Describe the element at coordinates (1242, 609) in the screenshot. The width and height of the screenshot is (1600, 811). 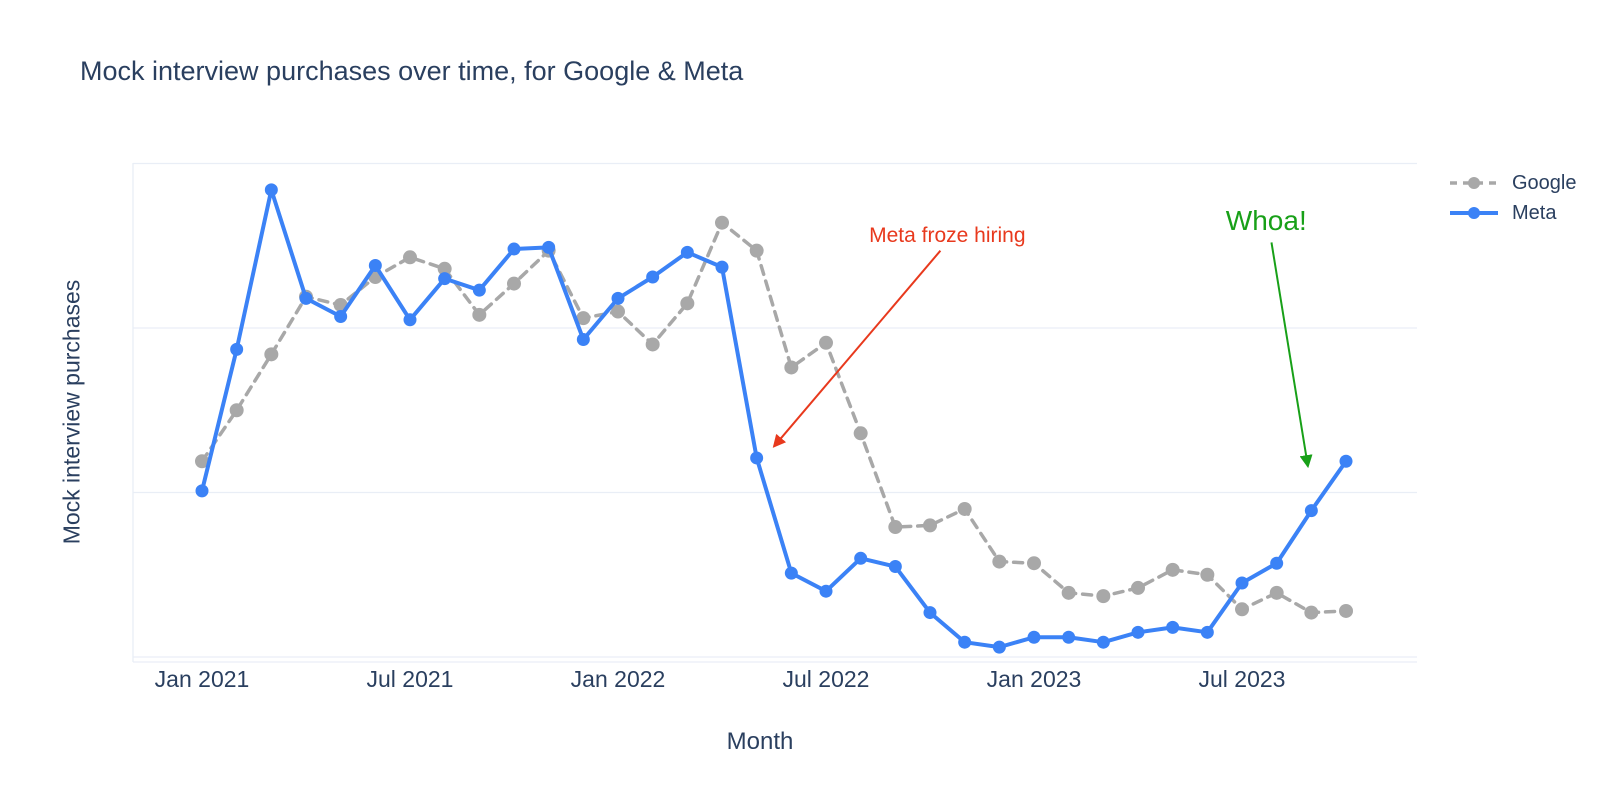
I see `data-point-google-jul-2023` at that location.